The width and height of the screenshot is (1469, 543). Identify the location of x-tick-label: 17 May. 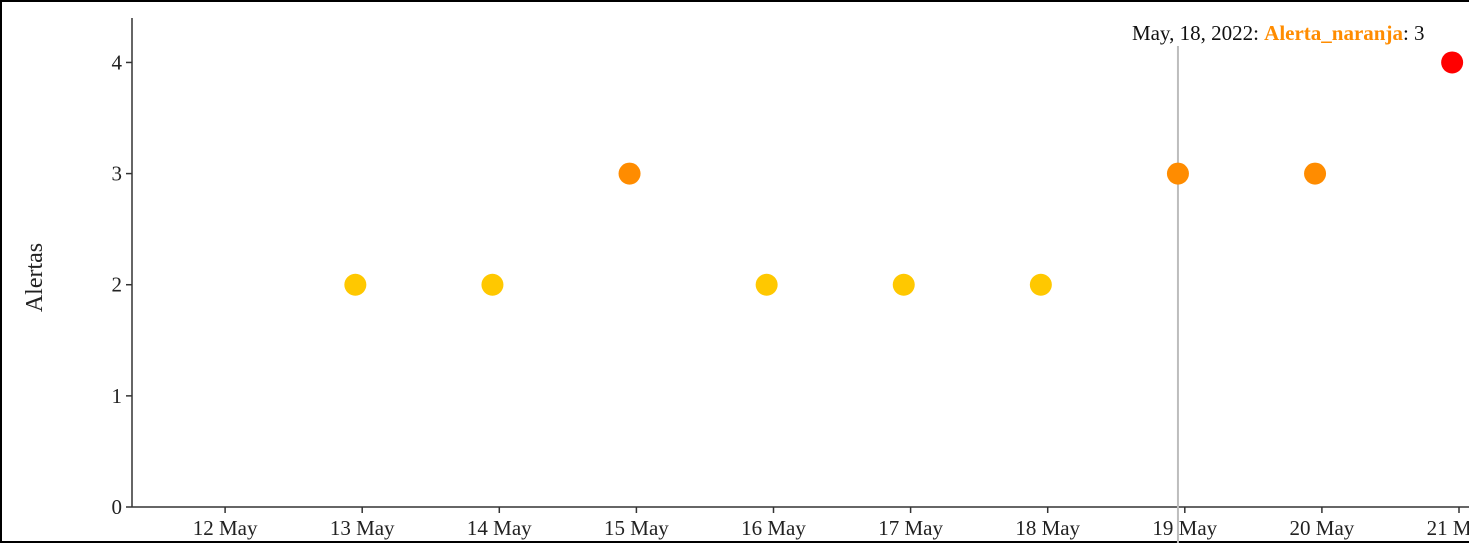
(910, 528).